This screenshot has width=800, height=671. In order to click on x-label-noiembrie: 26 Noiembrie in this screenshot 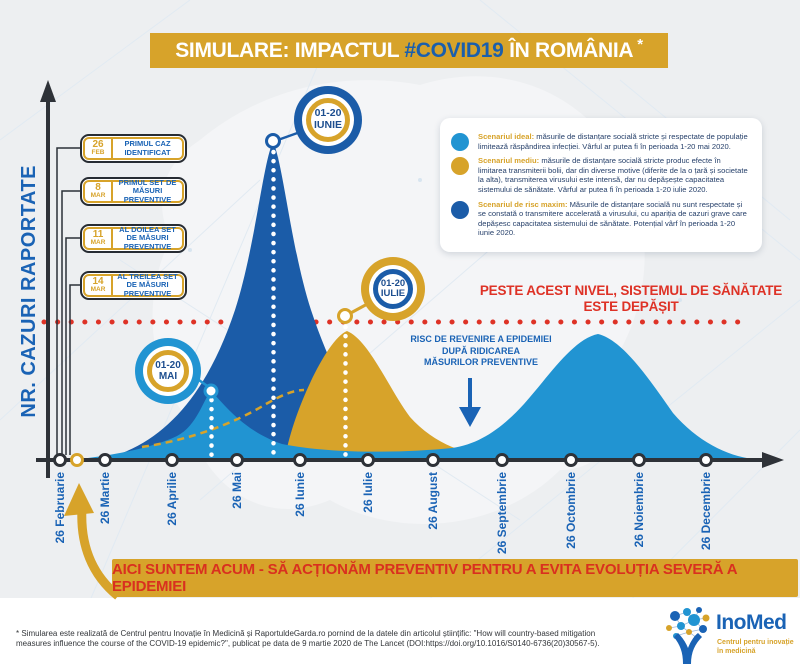, I will do `click(639, 510)`.